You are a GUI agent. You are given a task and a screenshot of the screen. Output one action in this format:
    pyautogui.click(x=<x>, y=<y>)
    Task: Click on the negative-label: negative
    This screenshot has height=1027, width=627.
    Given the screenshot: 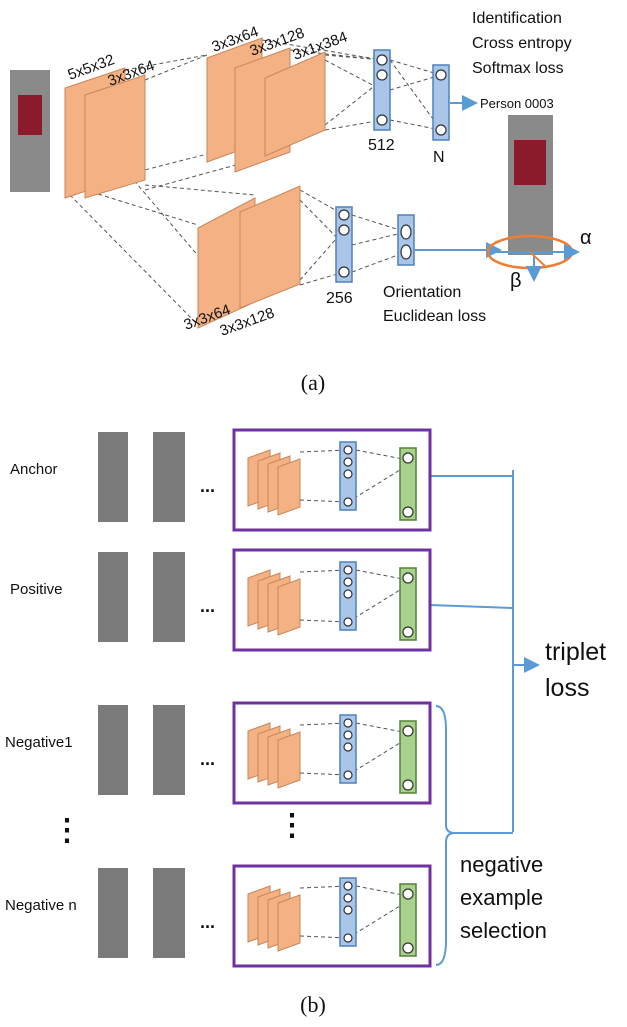 What is the action you would take?
    pyautogui.click(x=501, y=864)
    